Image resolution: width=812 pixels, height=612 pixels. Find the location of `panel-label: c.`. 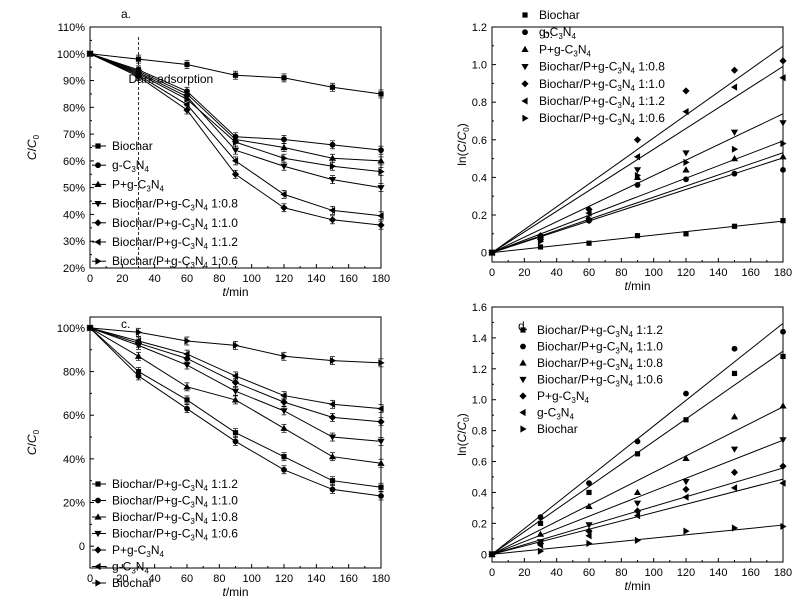

panel-label: c. is located at coordinates (125, 324).